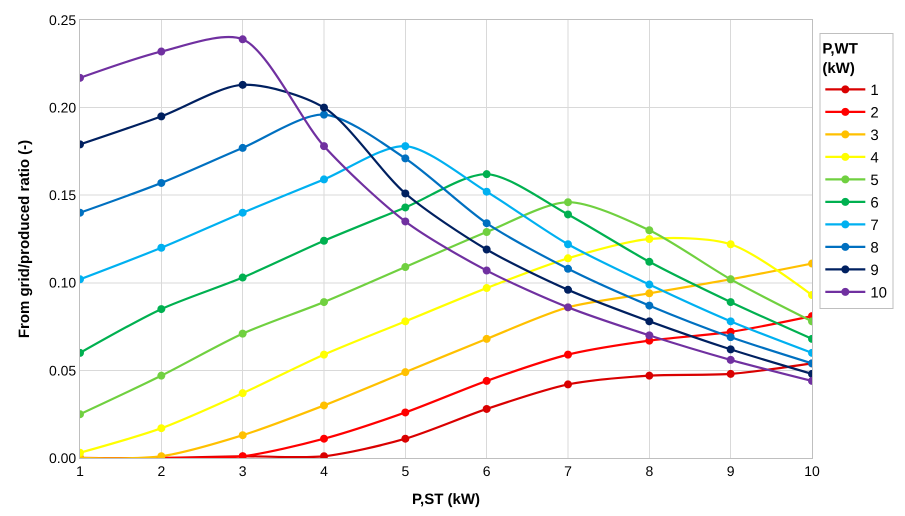  I want to click on y-tick-label: 0.10, so click(62, 282).